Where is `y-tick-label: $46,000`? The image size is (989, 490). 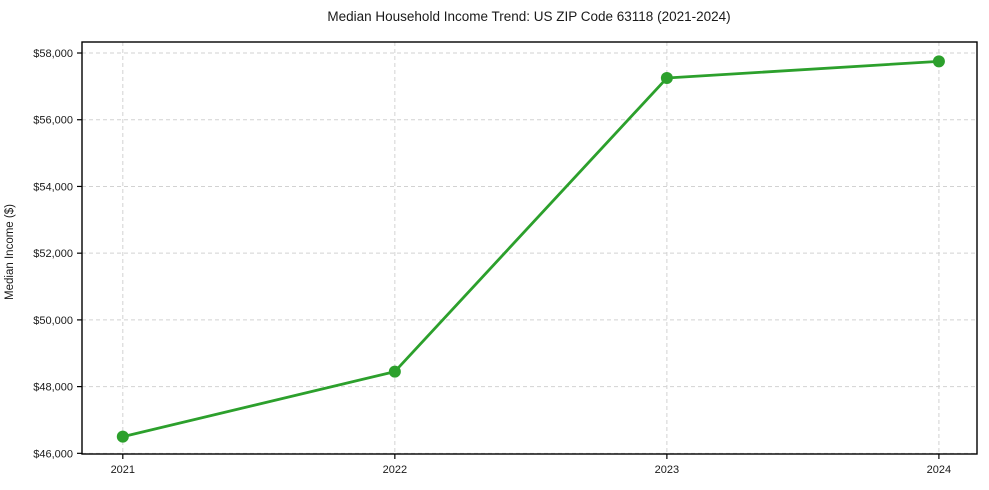
y-tick-label: $46,000 is located at coordinates (53, 454).